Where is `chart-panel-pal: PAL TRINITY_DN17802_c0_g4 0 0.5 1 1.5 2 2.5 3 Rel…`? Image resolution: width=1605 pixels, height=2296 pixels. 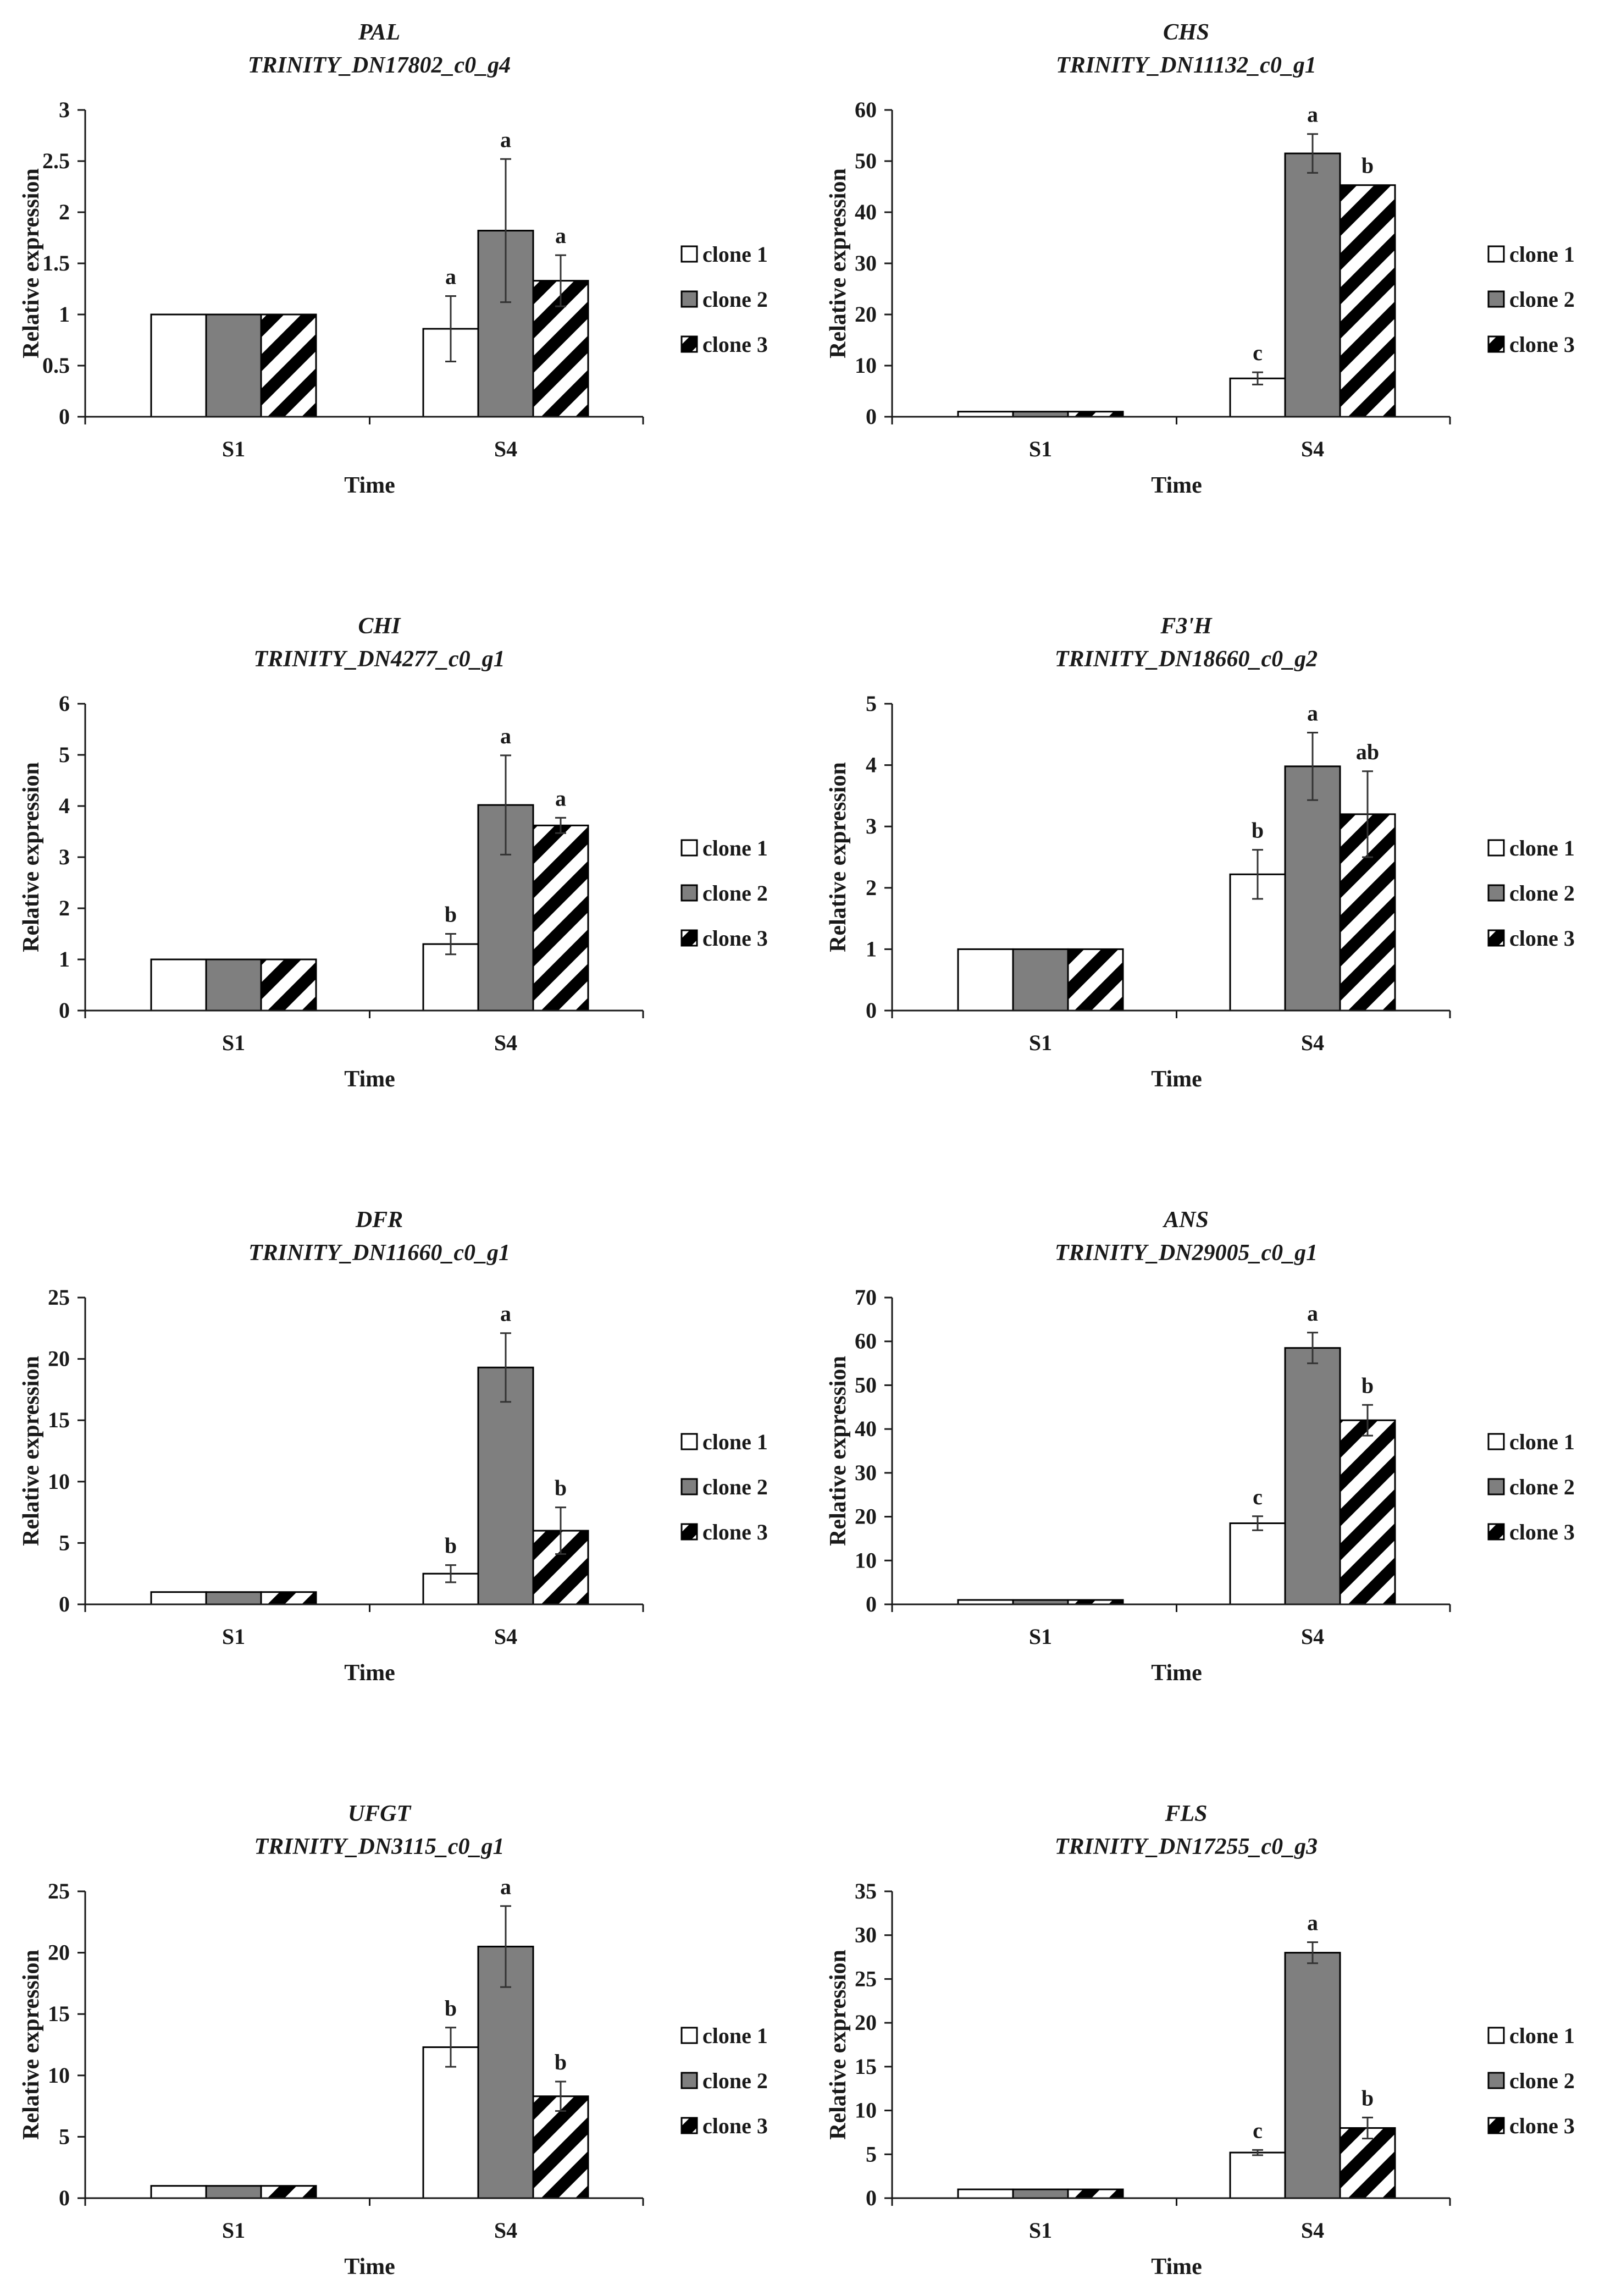 chart-panel-pal: PAL TRINITY_DN17802_c0_g4 0 0.5 1 1.5 2 2.5 3 Rel… is located at coordinates (393, 259).